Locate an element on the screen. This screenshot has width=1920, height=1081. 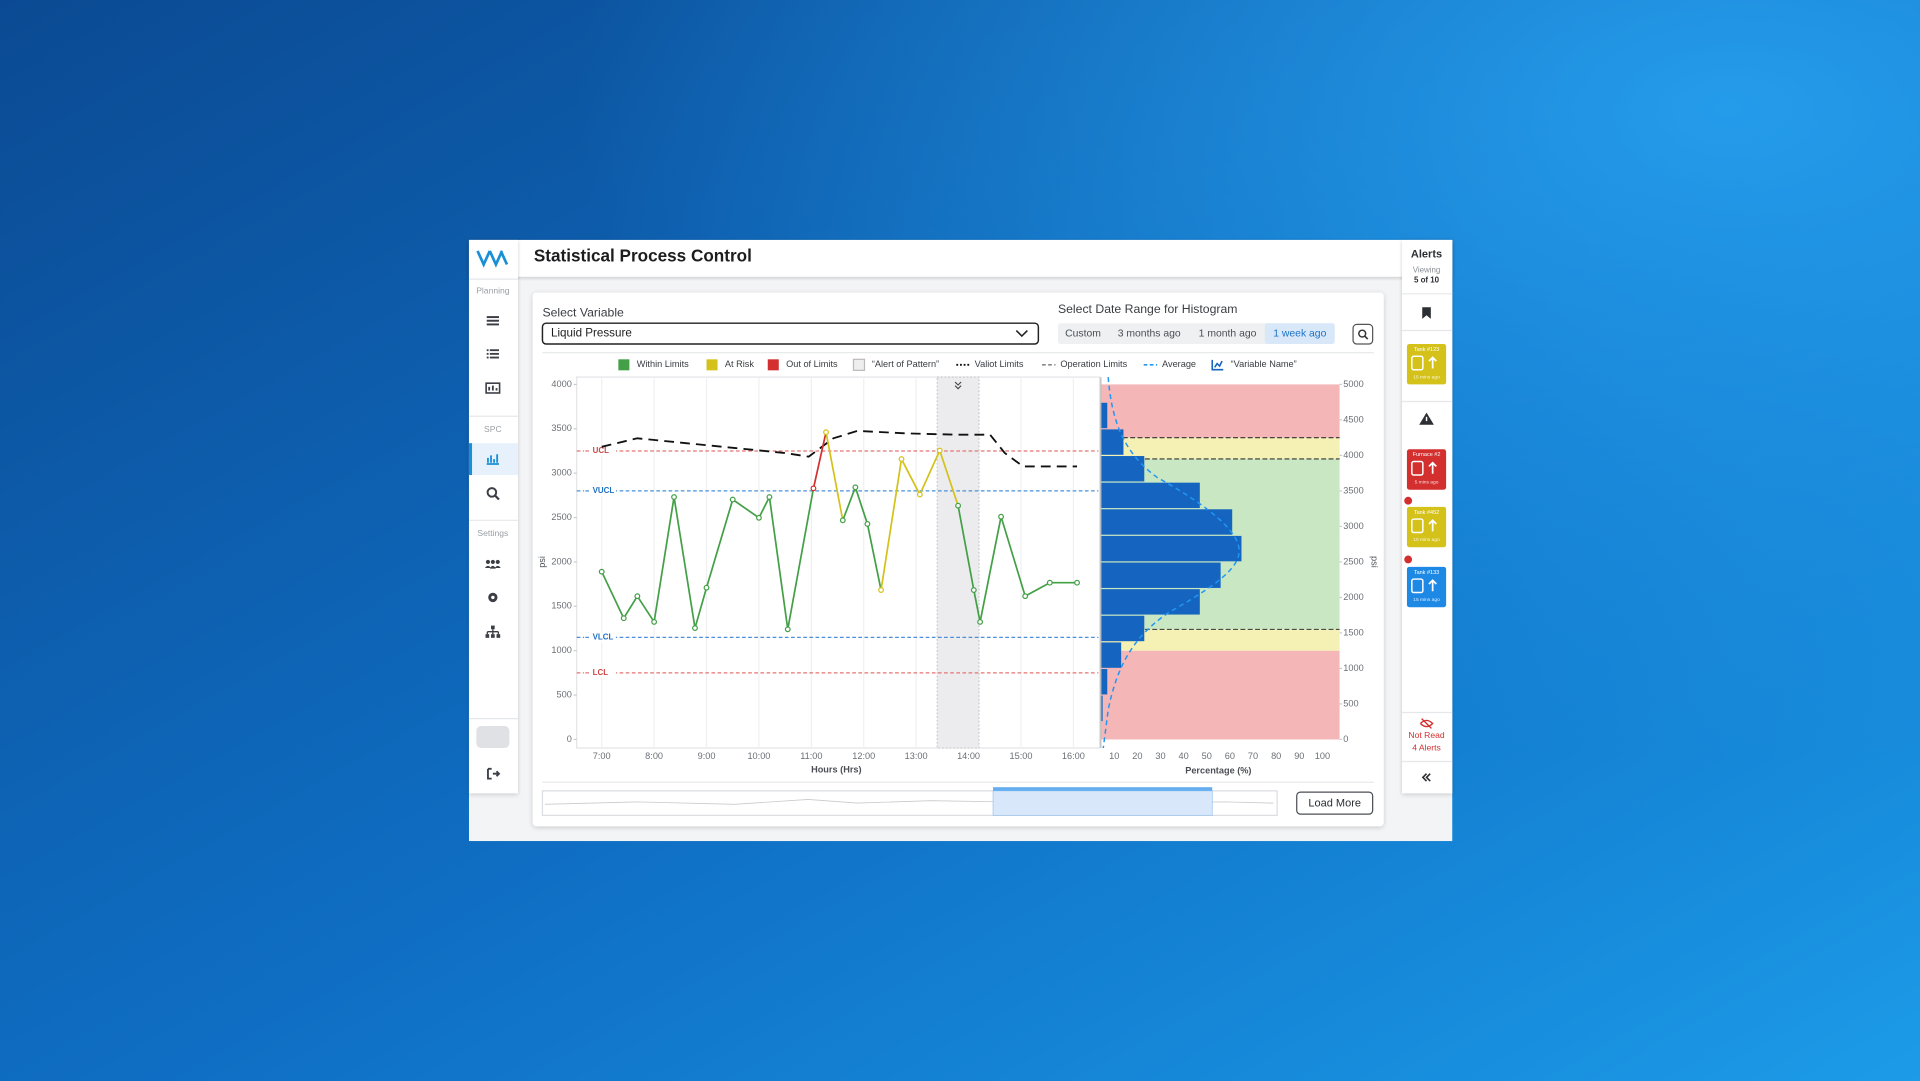
limit-label: UCL is located at coordinates (601, 450).